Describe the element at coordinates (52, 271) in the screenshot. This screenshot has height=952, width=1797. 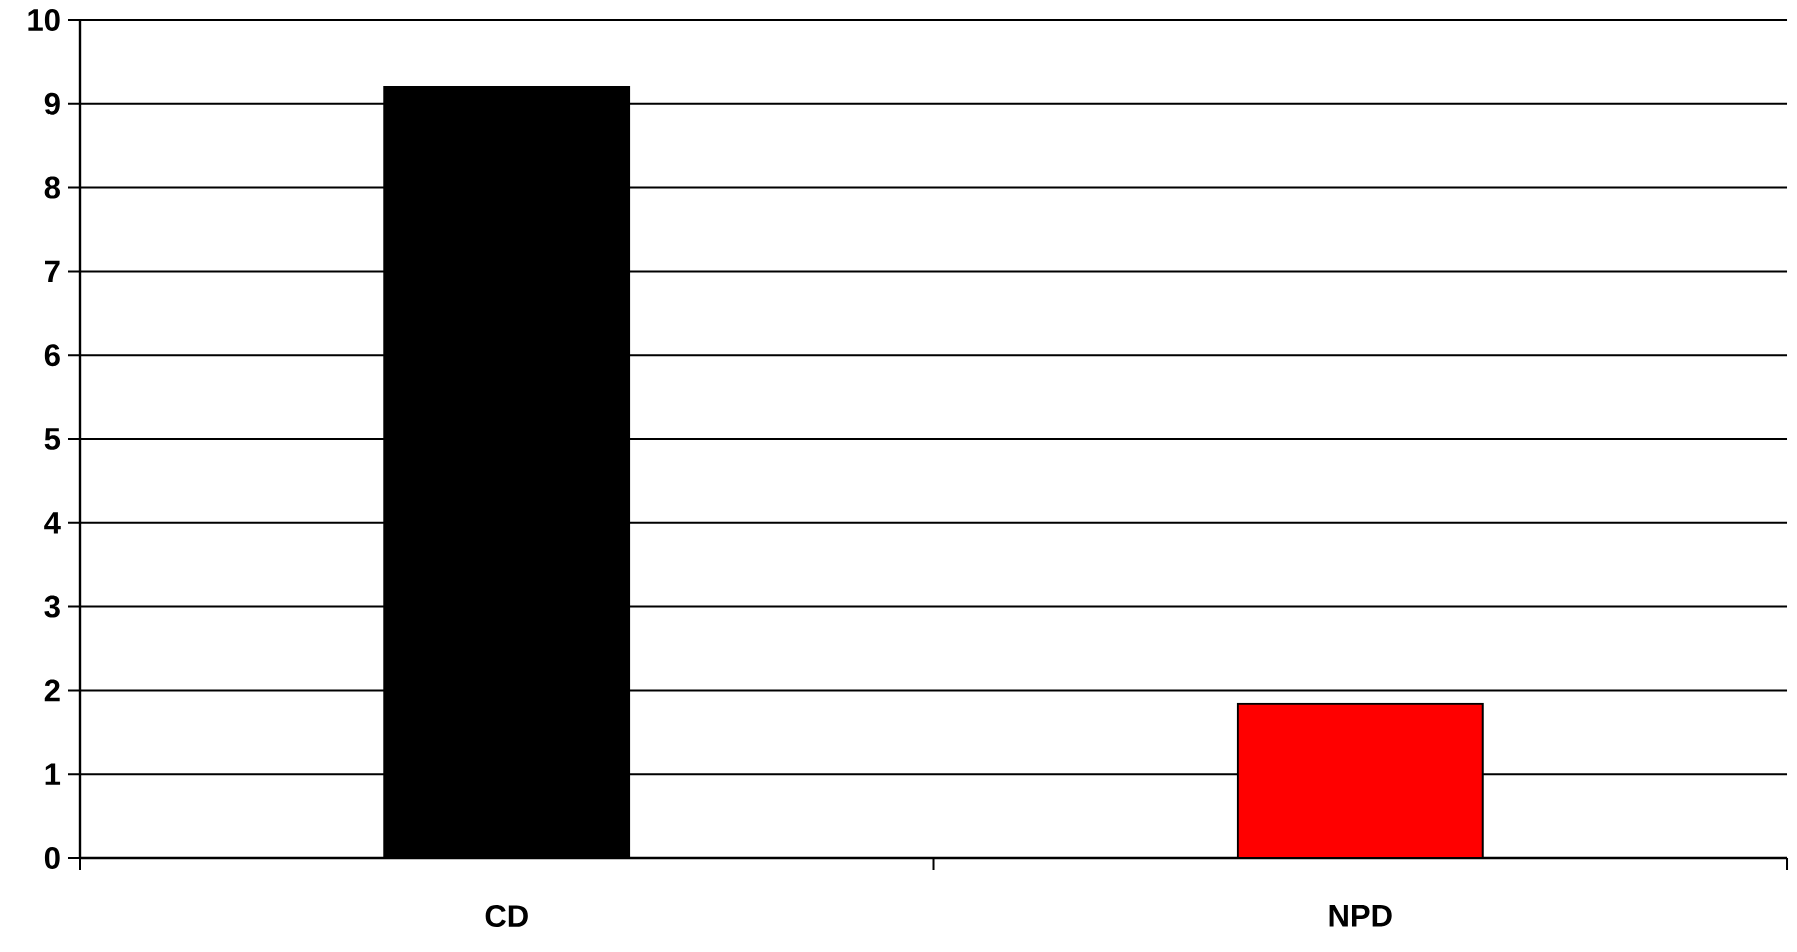
I see `y-tick-label: 7` at that location.